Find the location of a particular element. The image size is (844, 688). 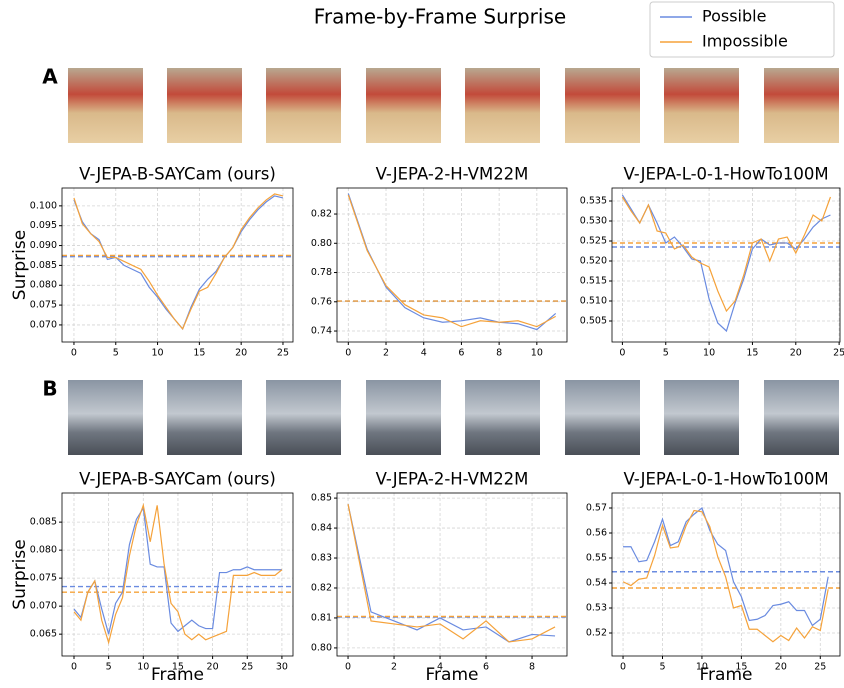

y-tick-label: 0.85 is located at coordinates (321, 498).